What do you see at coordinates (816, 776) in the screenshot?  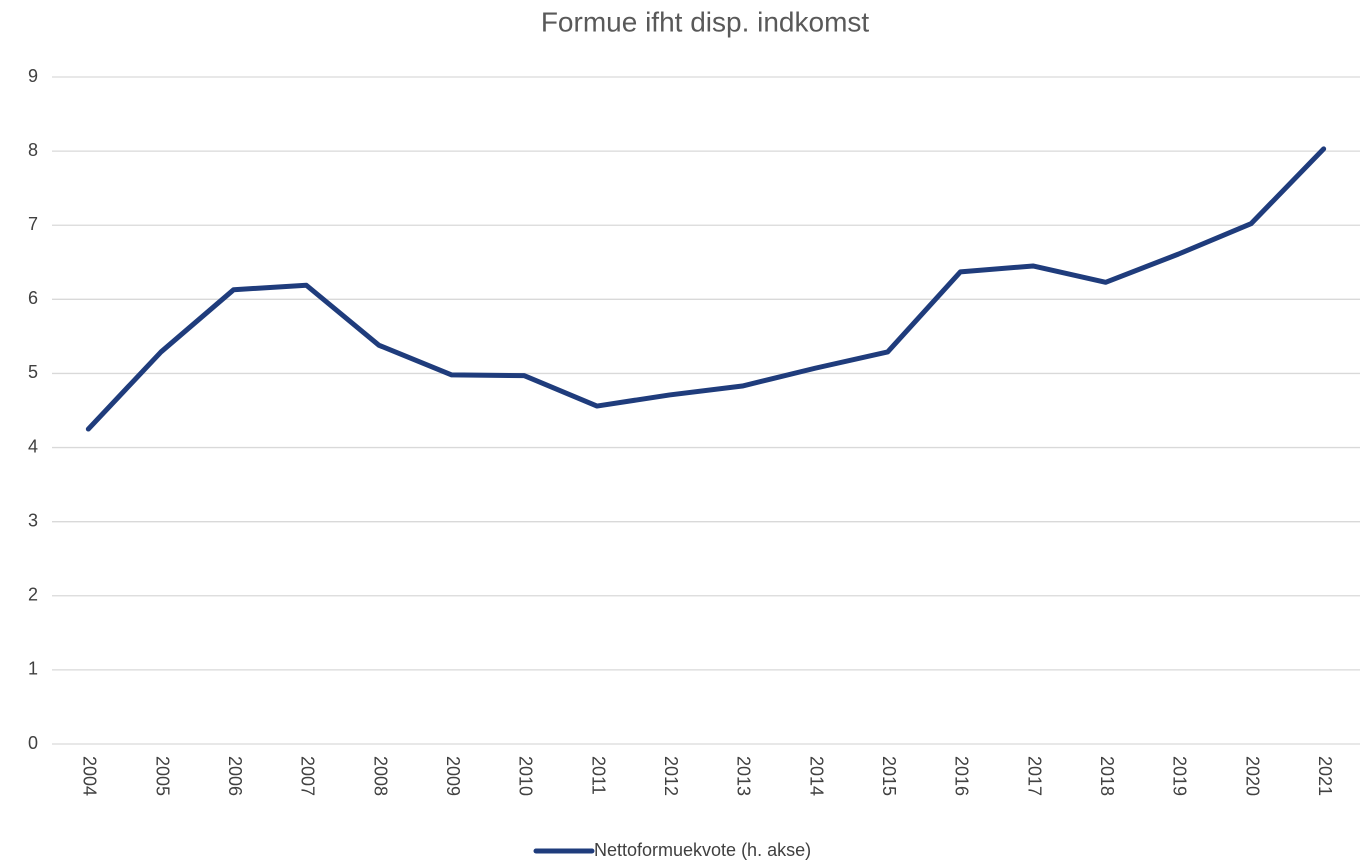 I see `x-tick-label: 2014` at bounding box center [816, 776].